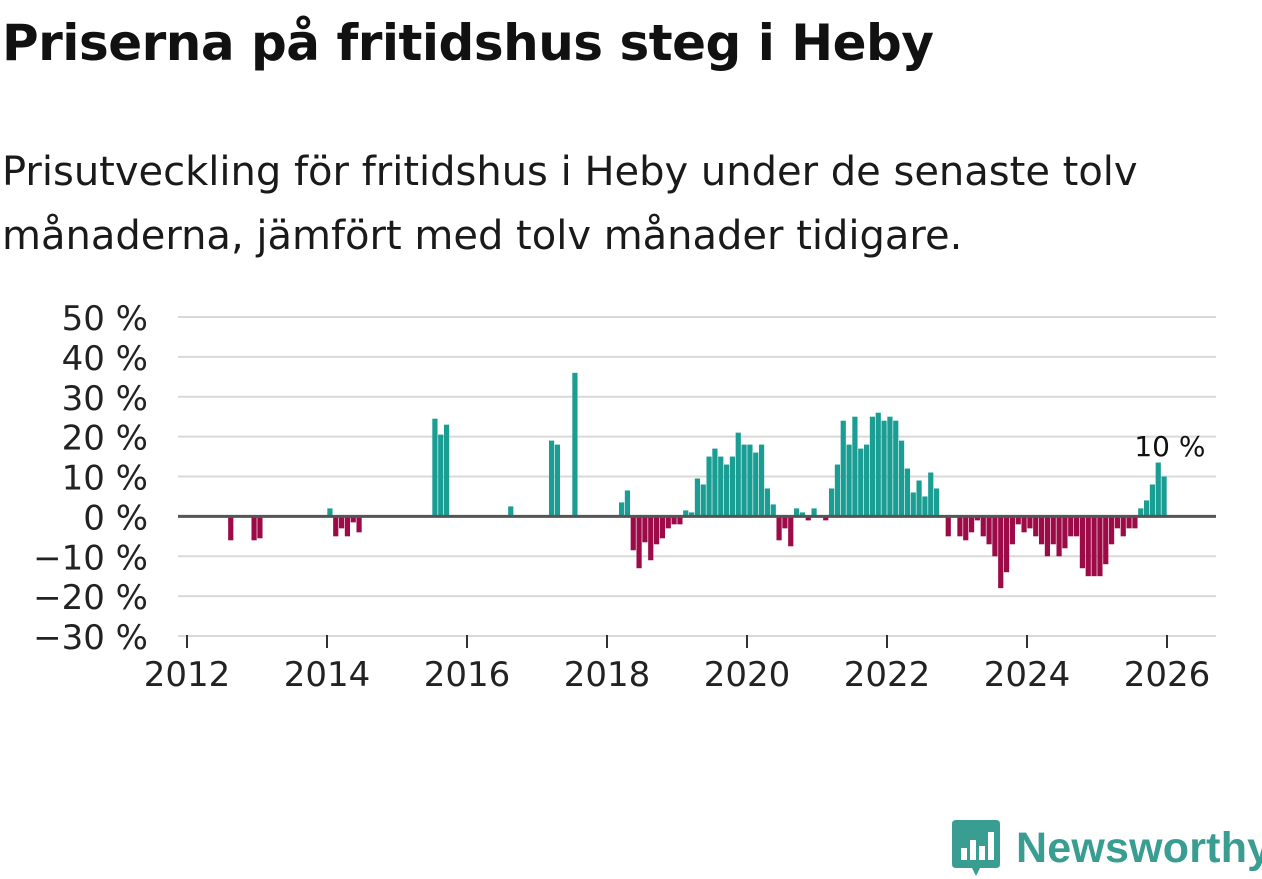 This screenshot has width=1262, height=879. What do you see at coordinates (467, 675) in the screenshot?
I see `x-tick-label: 2016` at bounding box center [467, 675].